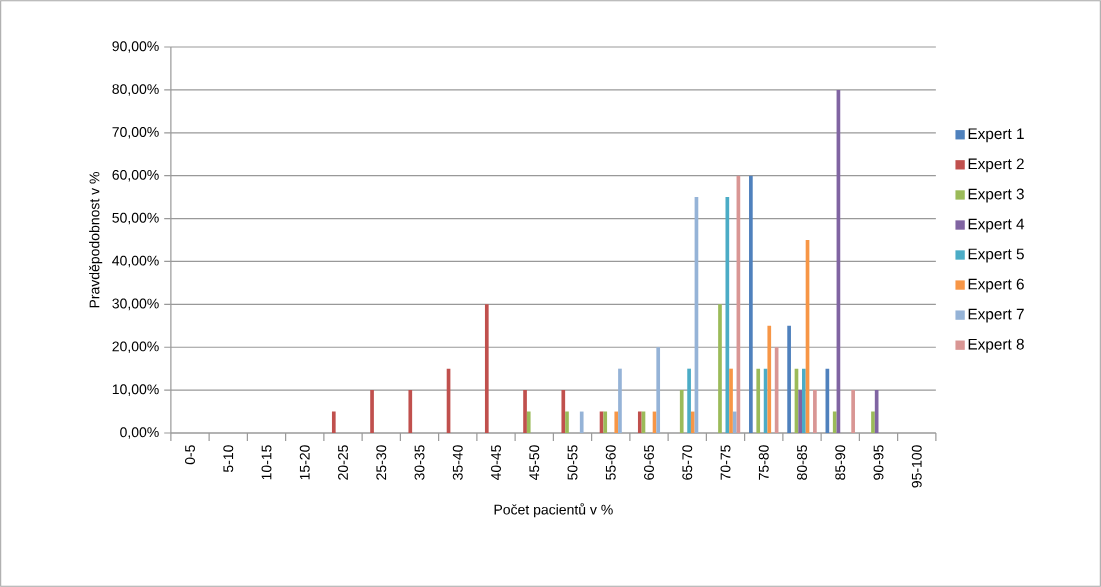  Describe the element at coordinates (763, 462) in the screenshot. I see `x-tick-label: 75-80` at that location.